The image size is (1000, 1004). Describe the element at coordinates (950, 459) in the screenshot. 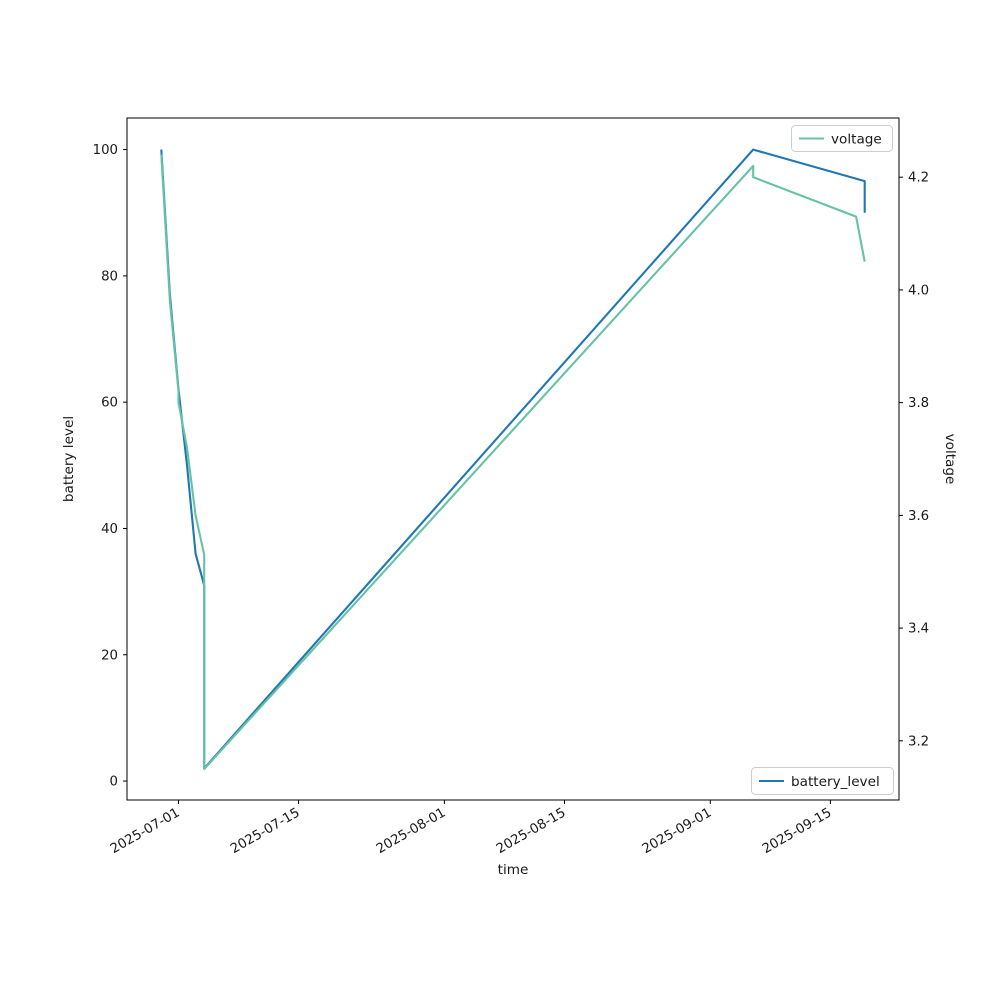

I see `y-axis-right-label: voltage` at that location.